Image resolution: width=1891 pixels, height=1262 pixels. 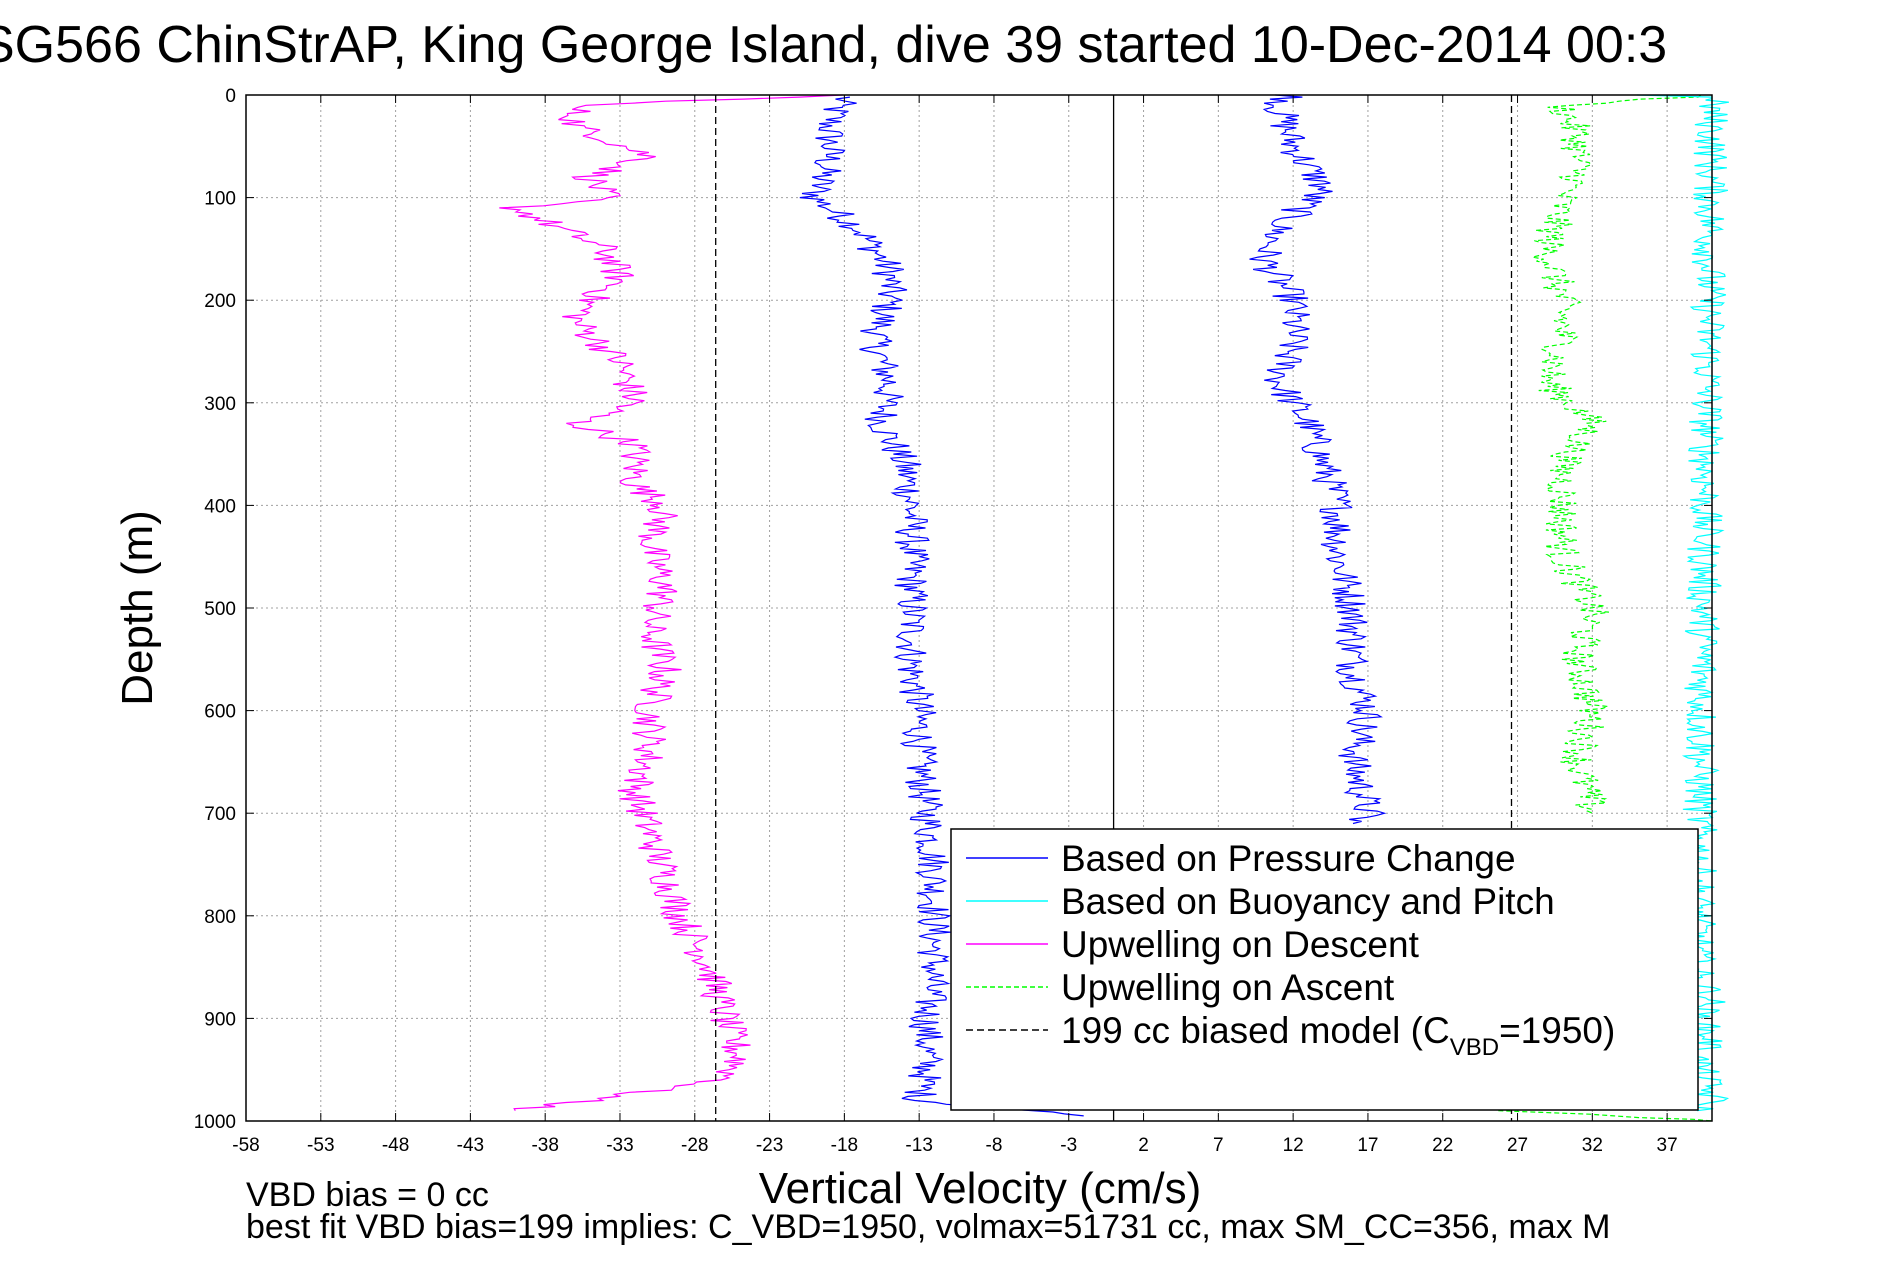 I want to click on legend-label: Upwelling on Ascent, so click(x=1228, y=987).